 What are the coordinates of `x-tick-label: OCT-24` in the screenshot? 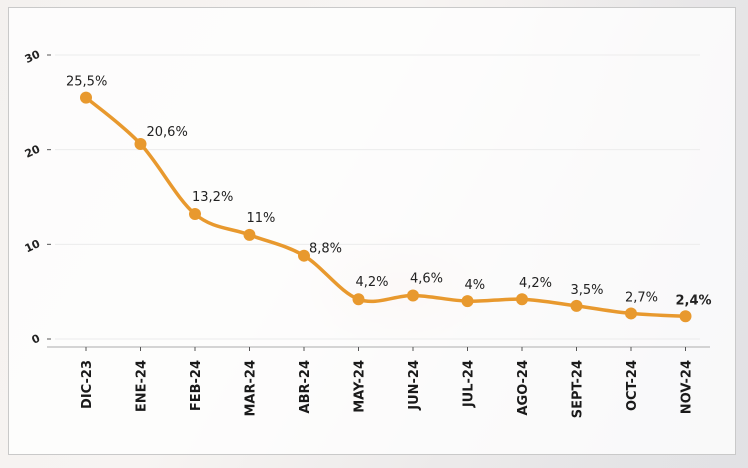 It's located at (632, 385).